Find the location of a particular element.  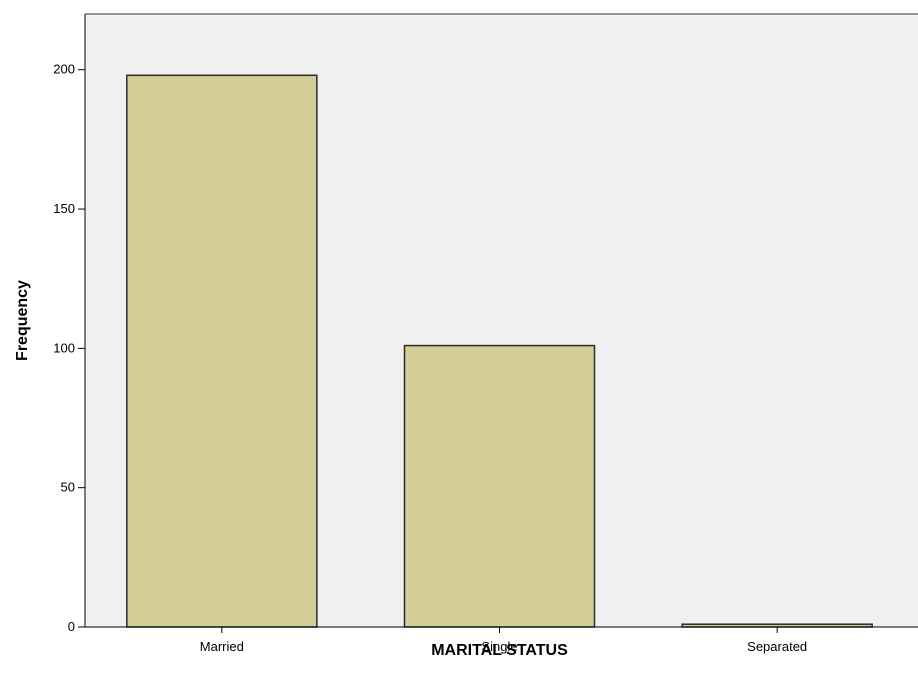

x-axis-title: MARITAL STATUS is located at coordinates (499, 650).